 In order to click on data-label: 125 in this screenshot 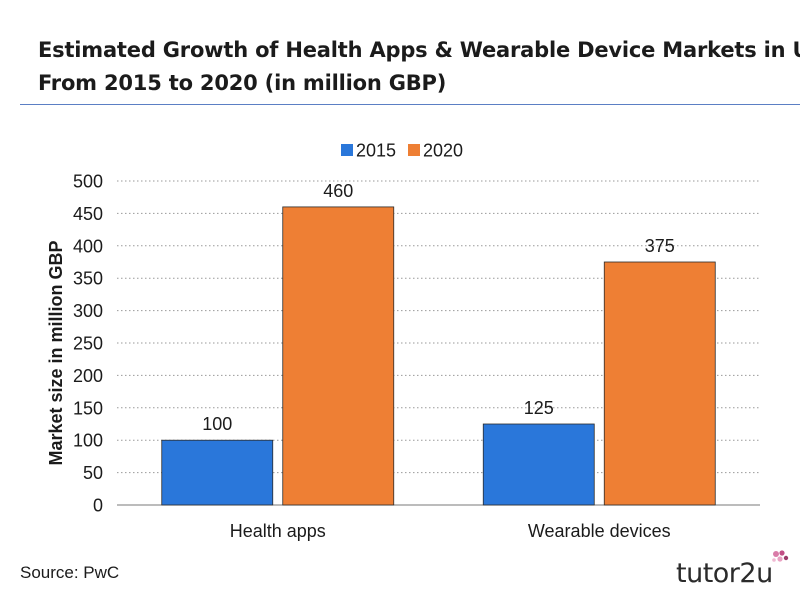, I will do `click(539, 408)`.